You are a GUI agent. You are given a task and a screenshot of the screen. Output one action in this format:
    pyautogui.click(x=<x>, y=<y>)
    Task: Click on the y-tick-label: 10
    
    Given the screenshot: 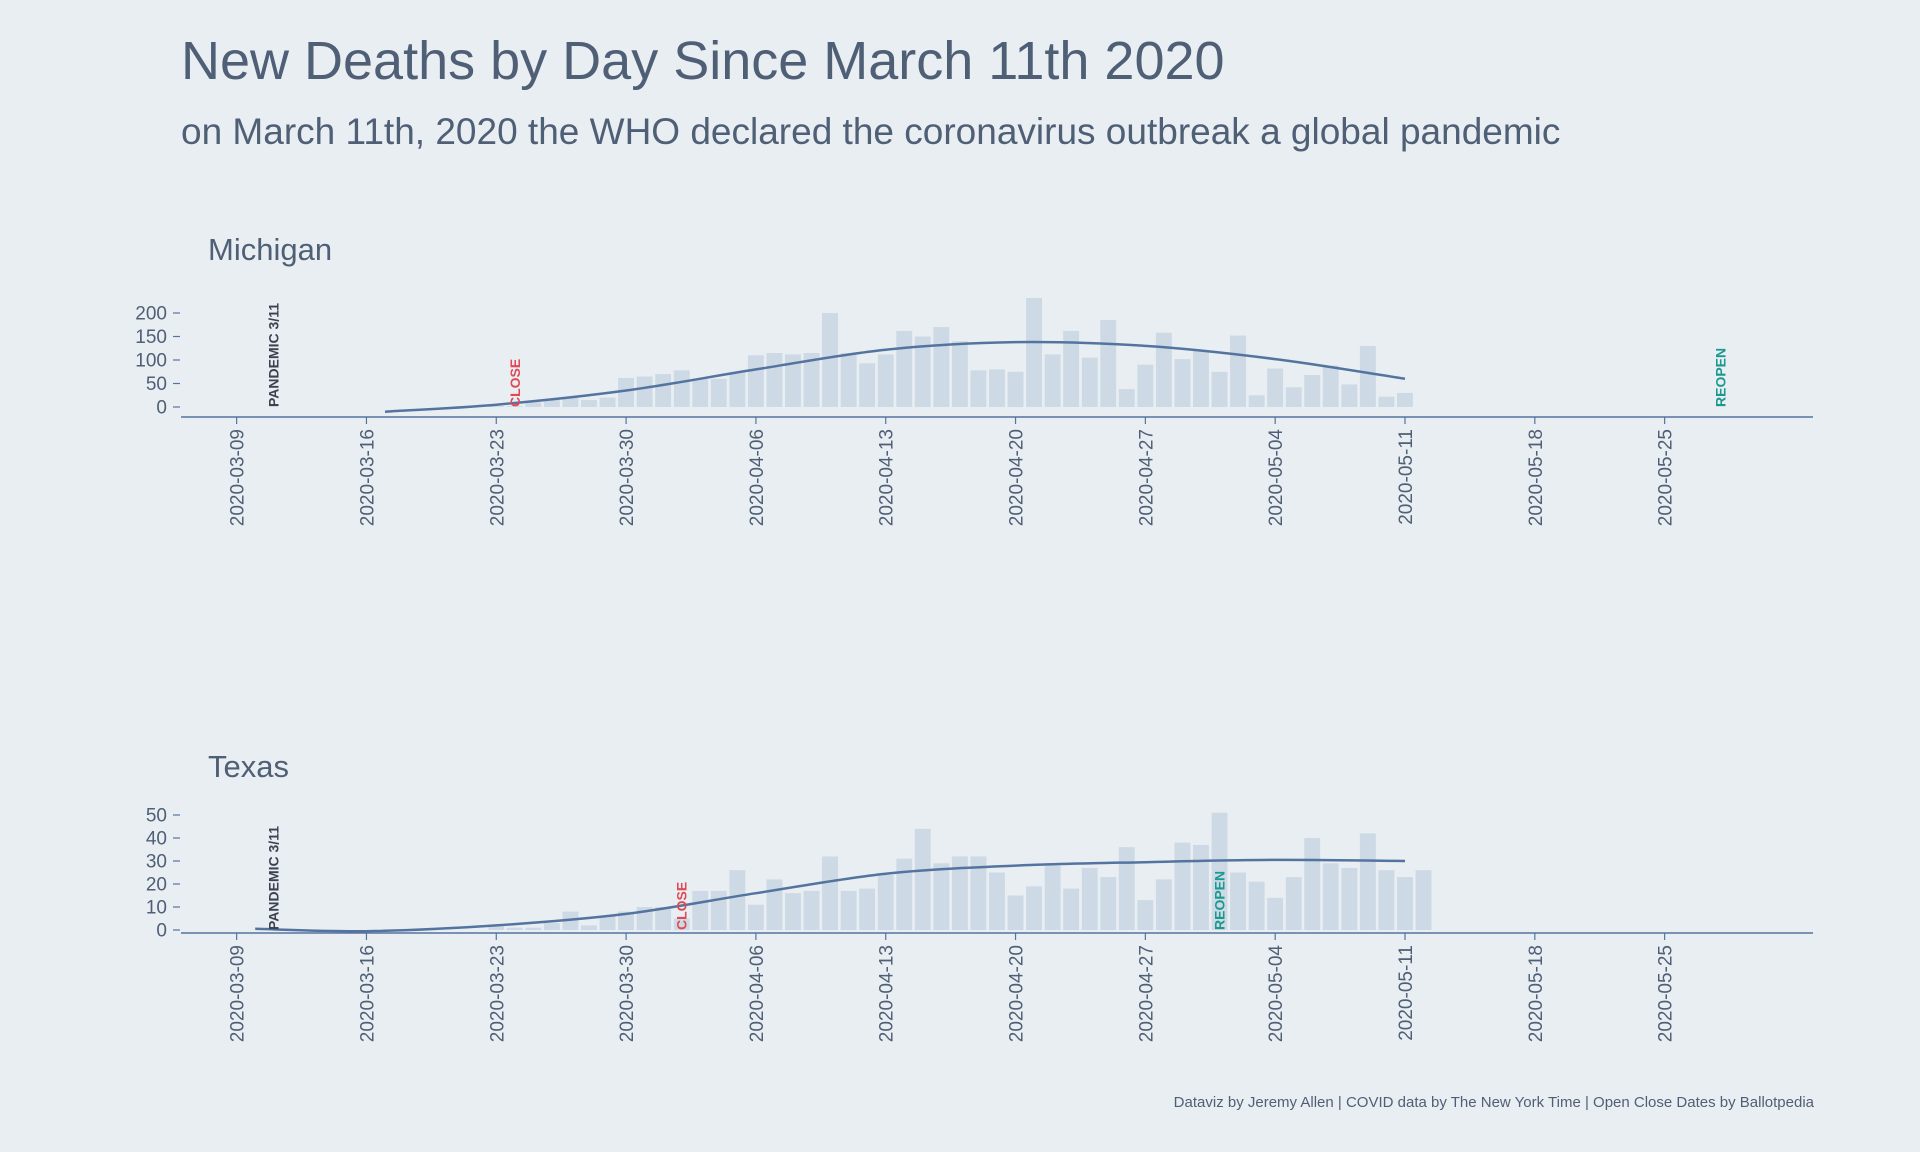 What is the action you would take?
    pyautogui.click(x=156, y=908)
    